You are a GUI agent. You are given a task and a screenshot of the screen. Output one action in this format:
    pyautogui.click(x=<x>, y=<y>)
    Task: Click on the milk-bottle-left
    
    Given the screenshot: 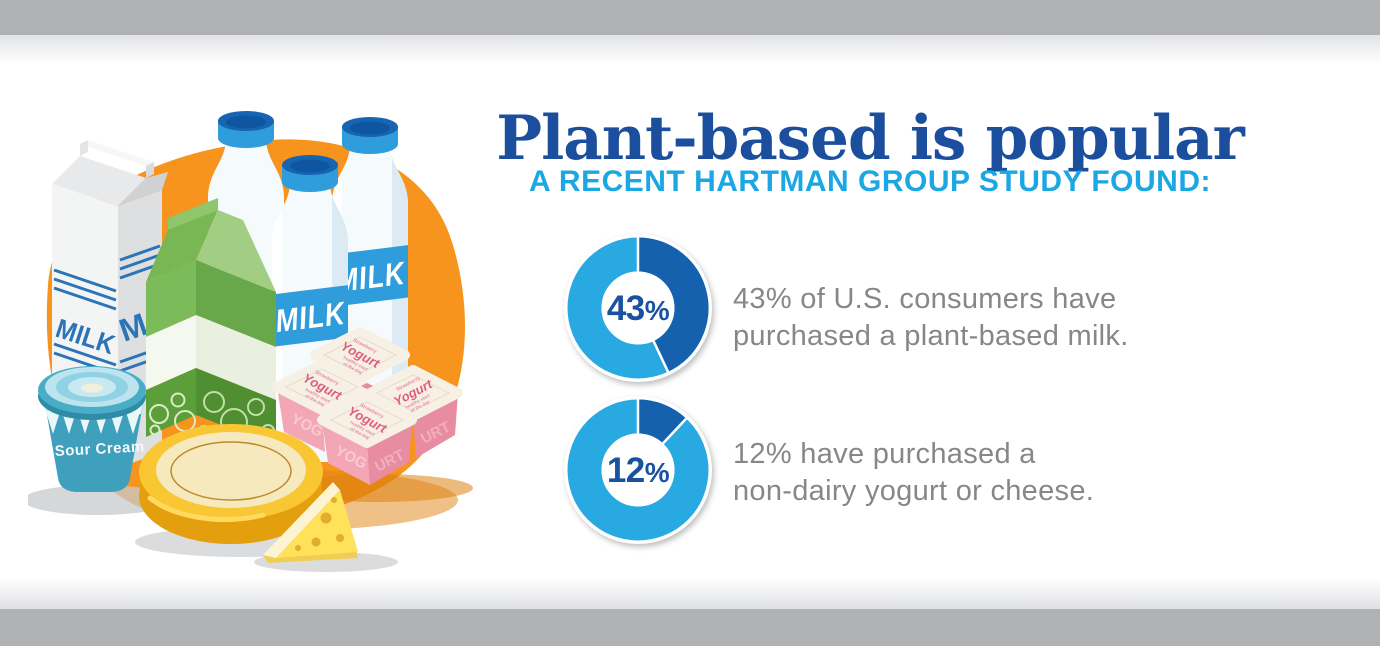 What is the action you would take?
    pyautogui.click(x=246, y=225)
    